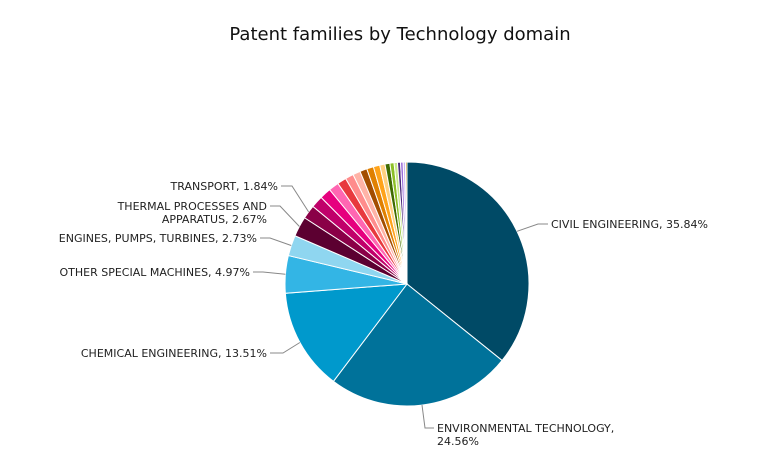  I want to click on data-label: ENVIRONMENTAL TECHNOLOGY, 24.56%, so click(525, 435).